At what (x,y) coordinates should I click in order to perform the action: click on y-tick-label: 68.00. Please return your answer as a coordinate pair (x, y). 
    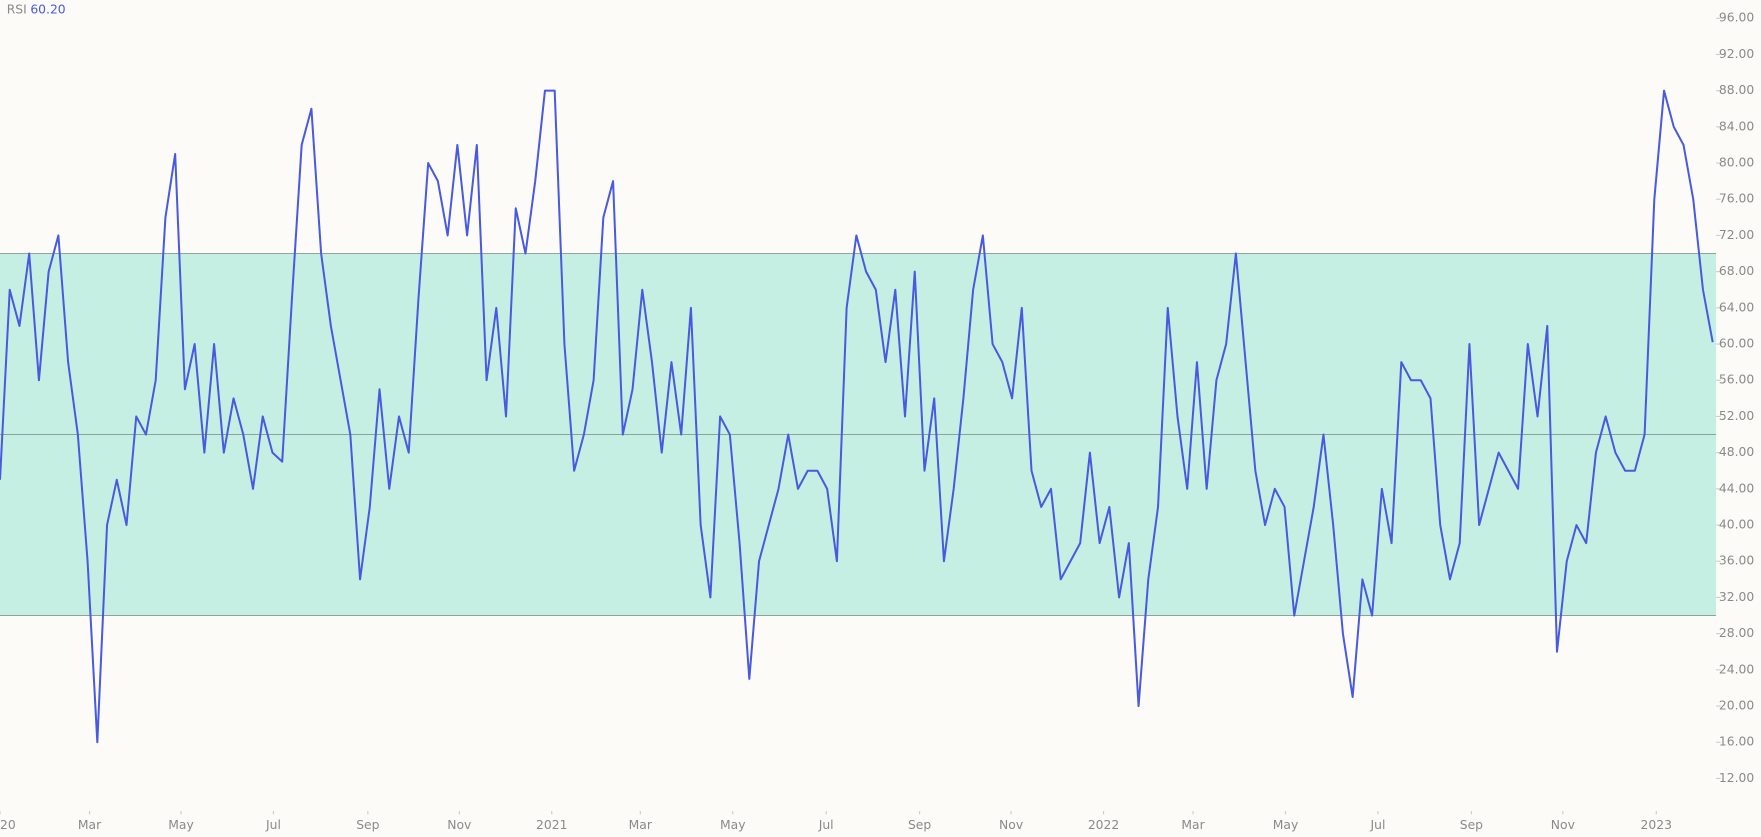
    Looking at the image, I should click on (1736, 271).